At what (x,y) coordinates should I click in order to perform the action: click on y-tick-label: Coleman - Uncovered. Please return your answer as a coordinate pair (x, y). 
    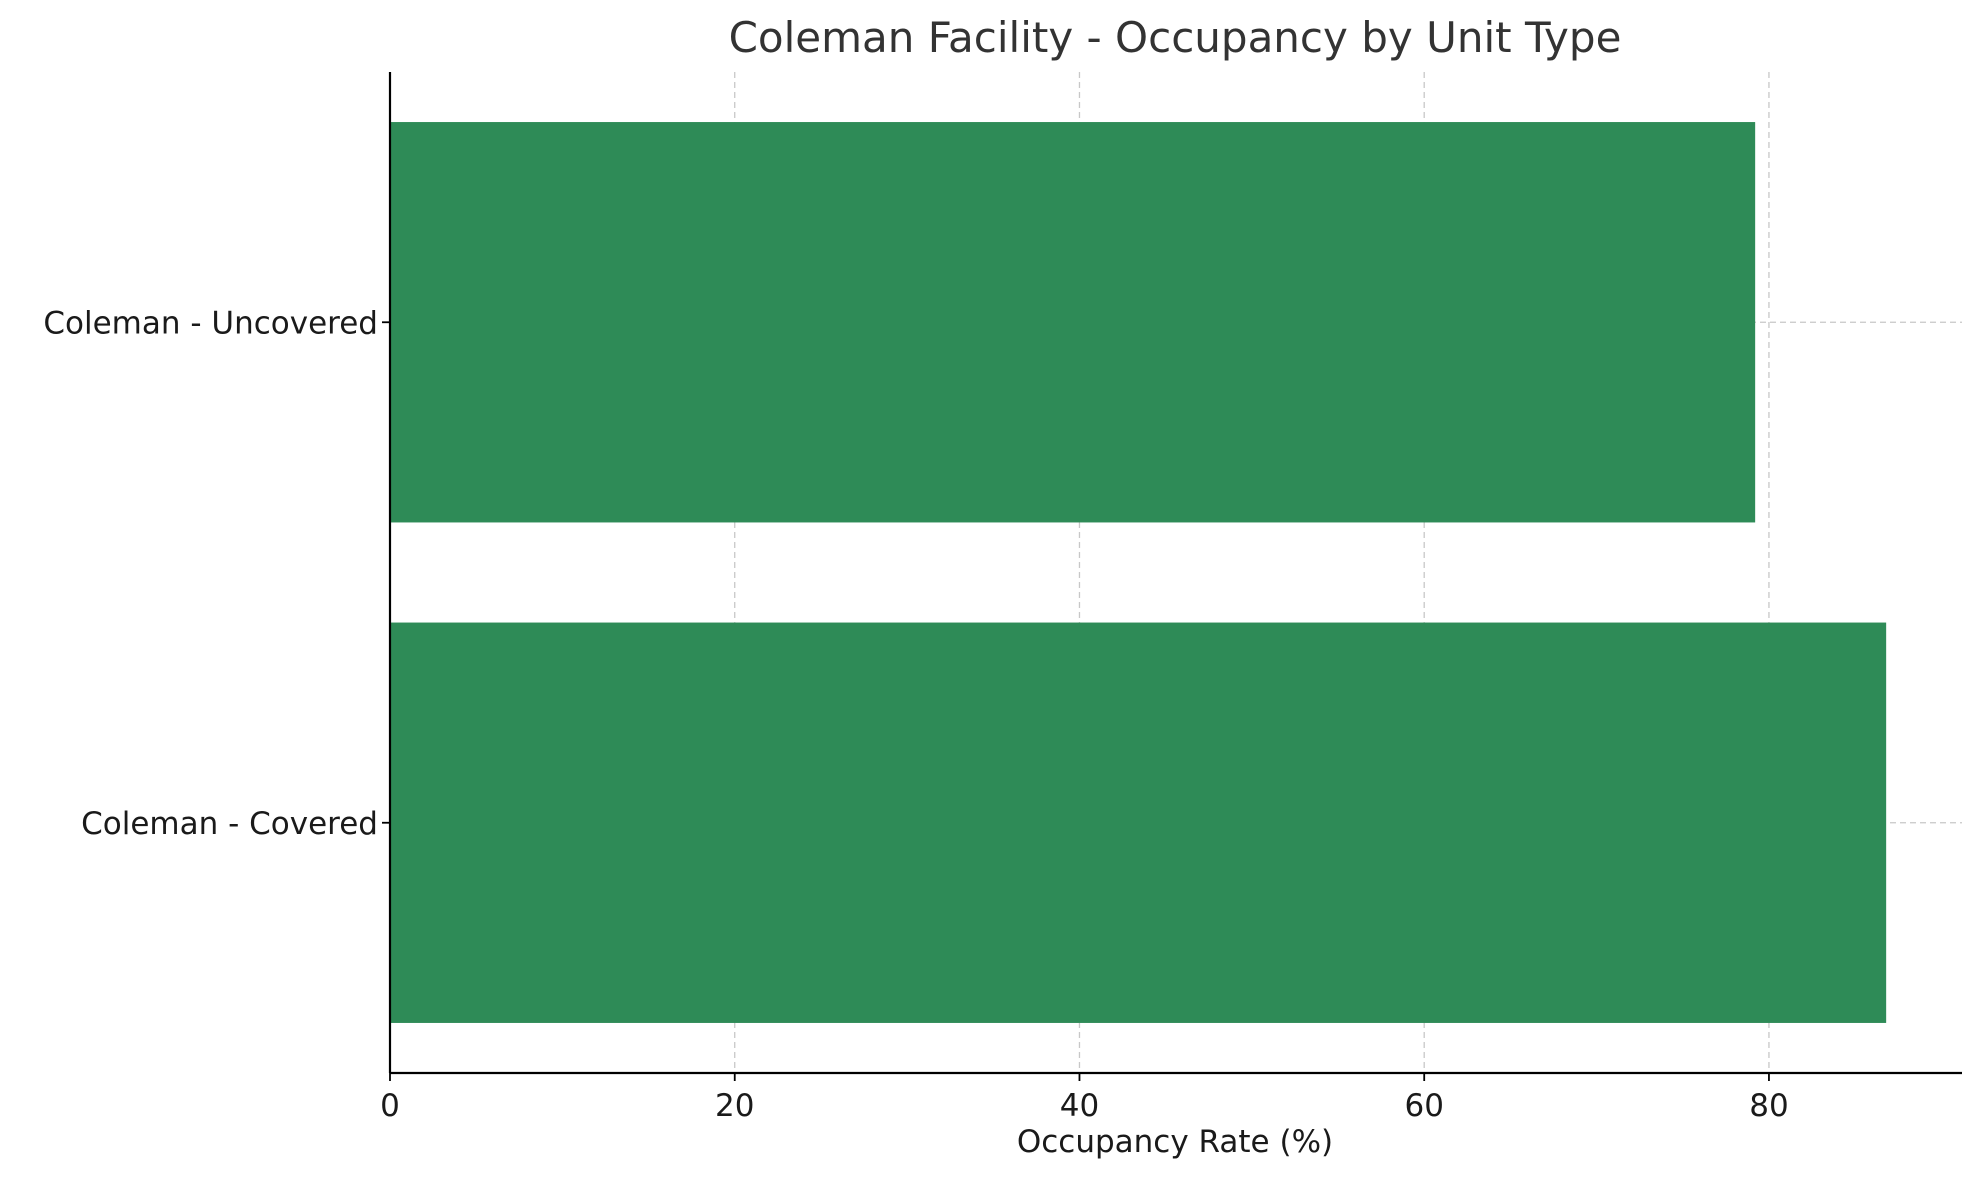
    Looking at the image, I should click on (210, 323).